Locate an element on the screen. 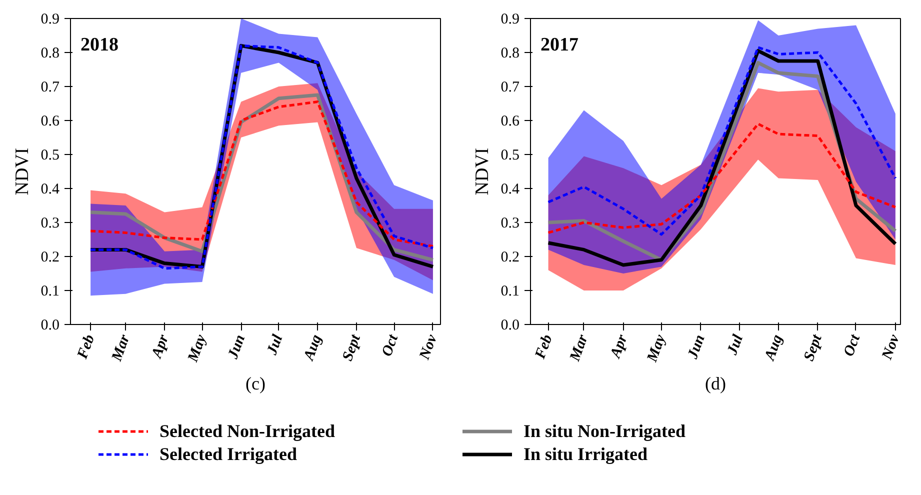  legend-label: Selected Irrigated is located at coordinates (229, 454).